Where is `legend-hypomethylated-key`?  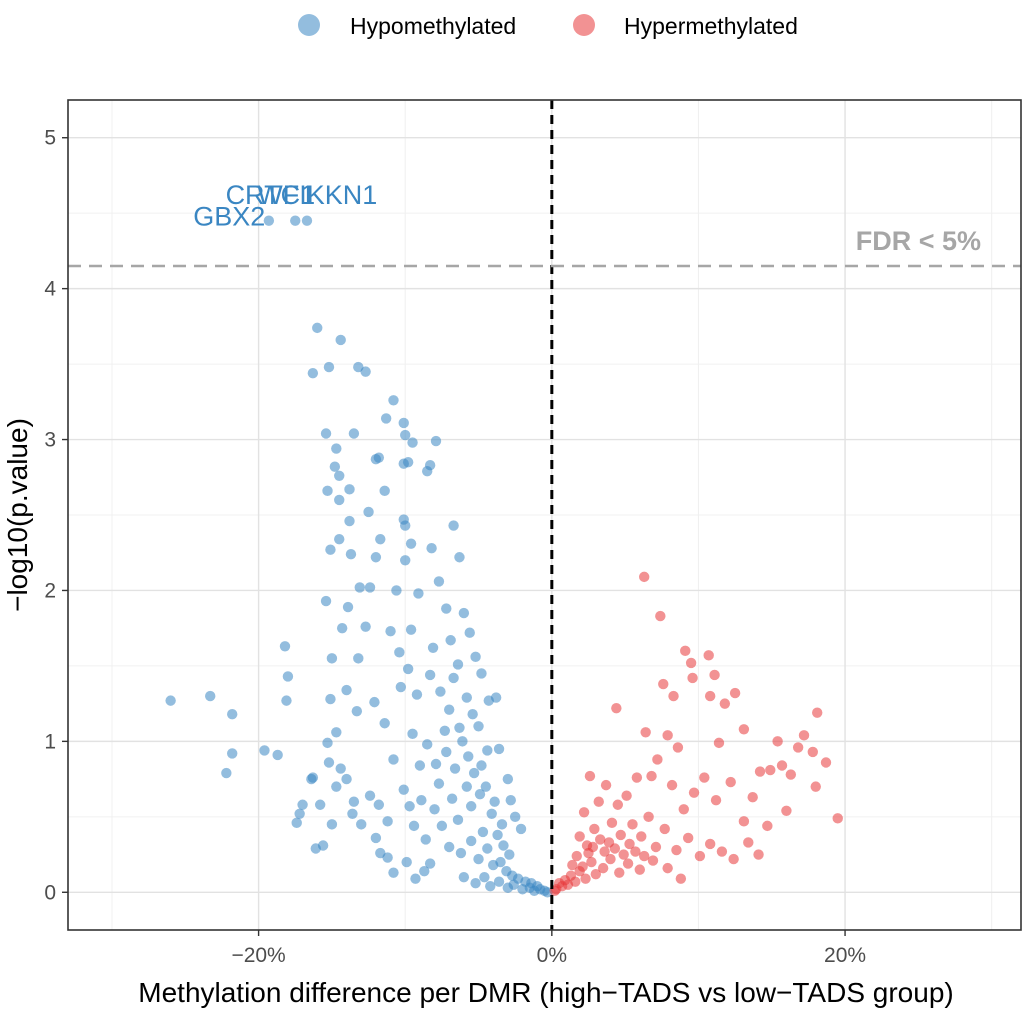
legend-hypomethylated-key is located at coordinates (309, 25).